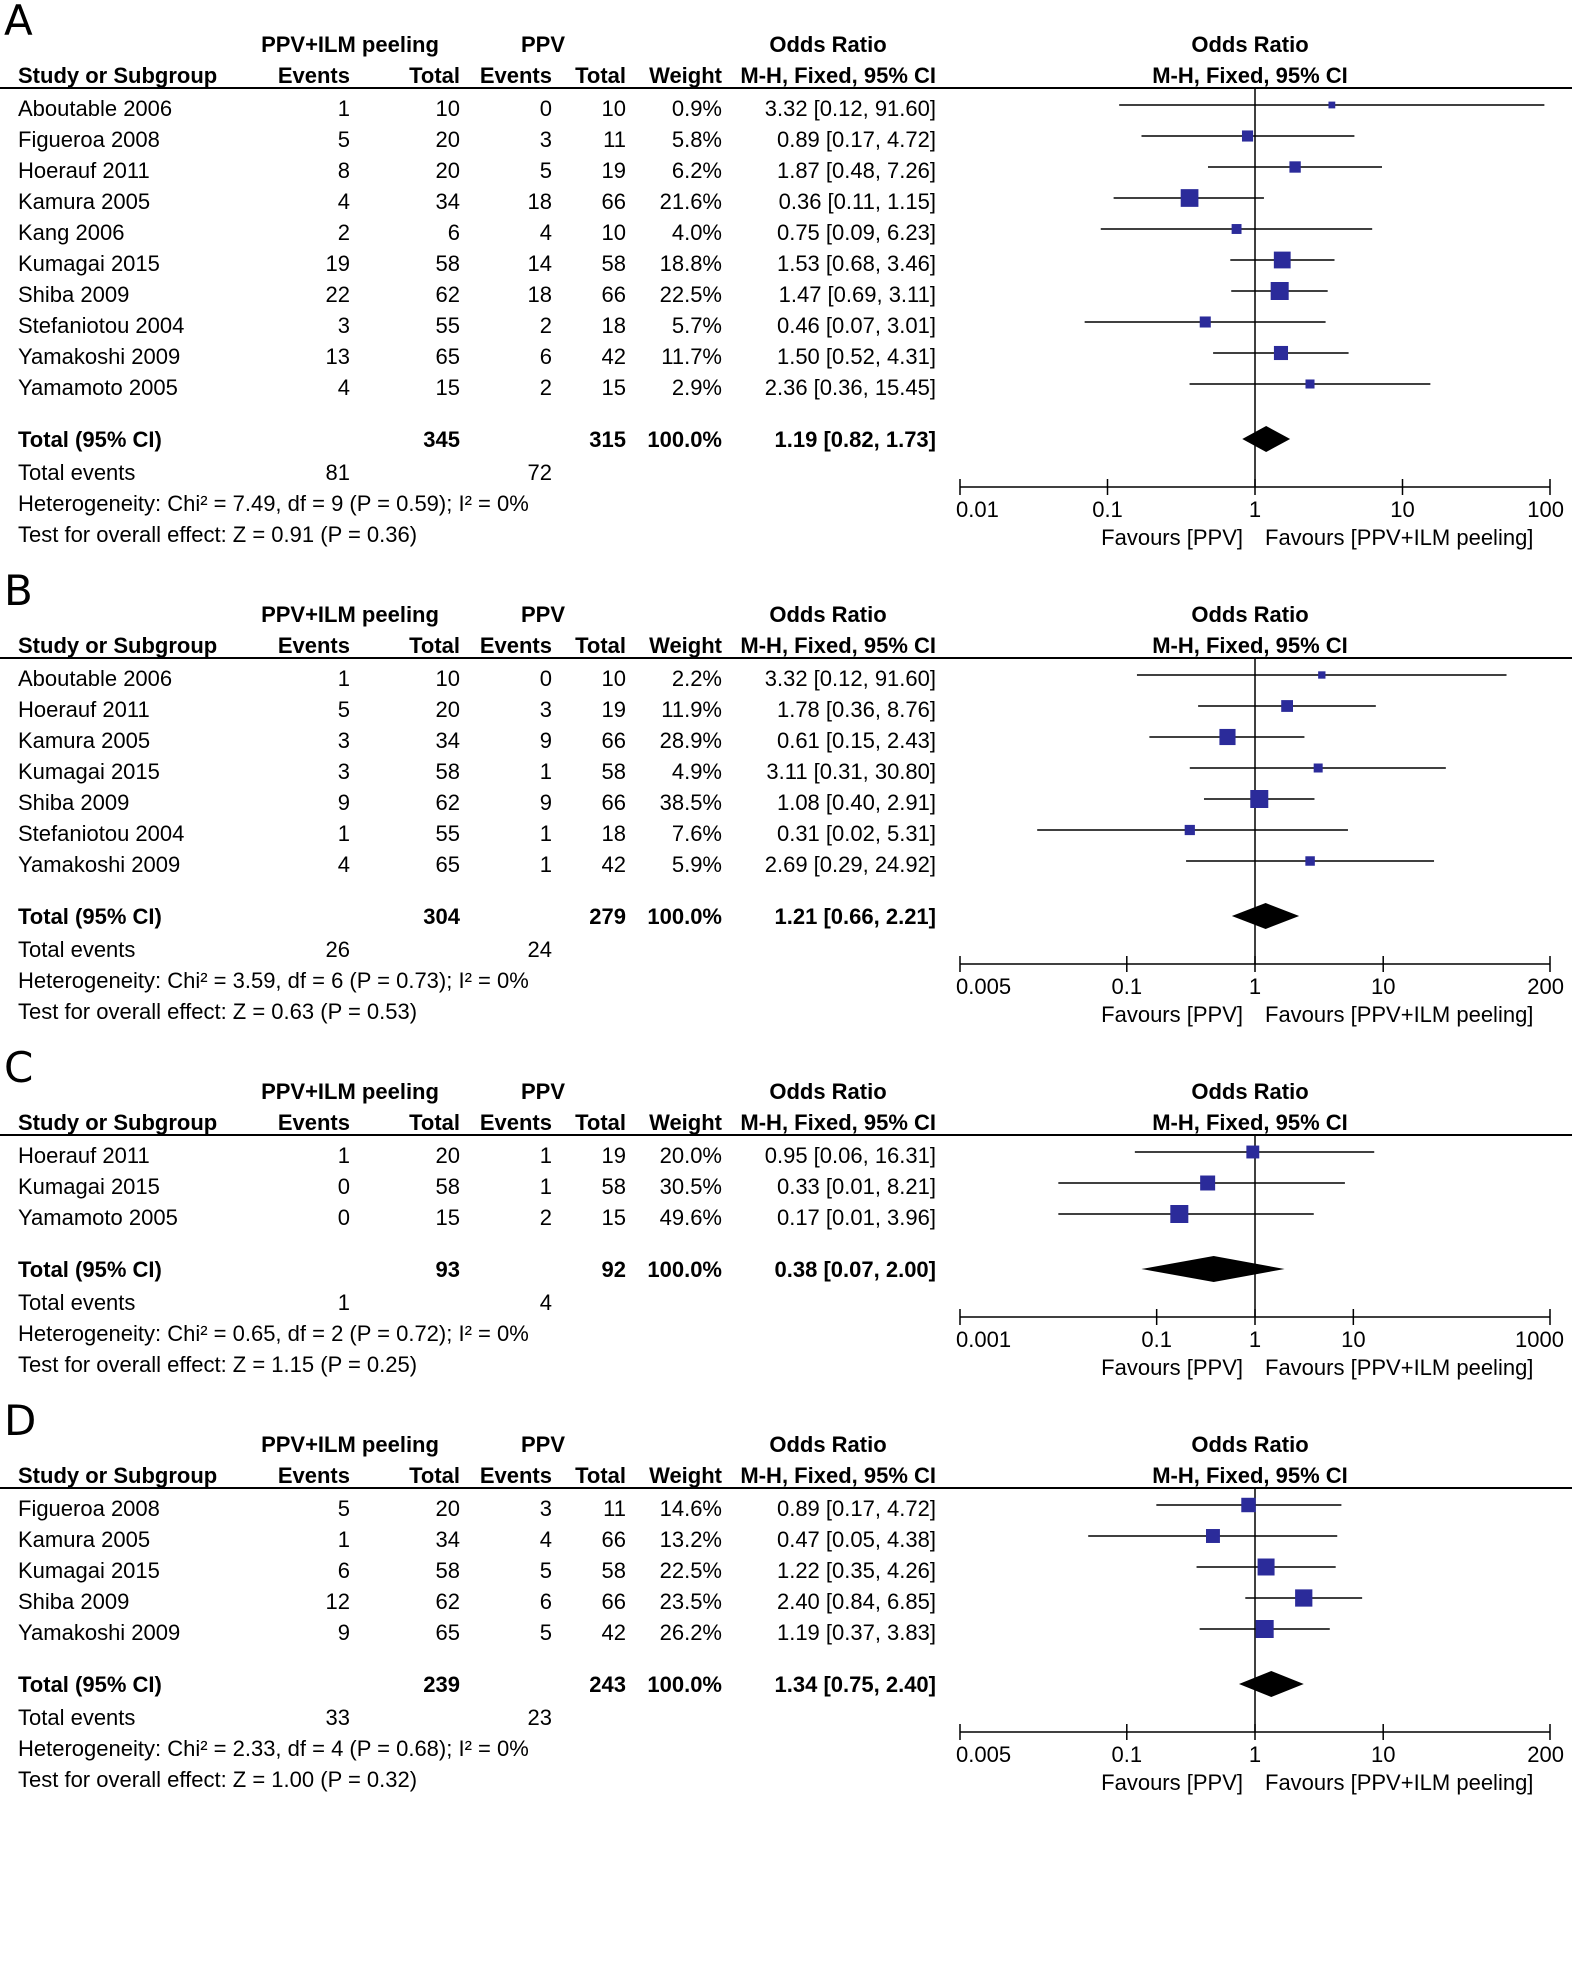  What do you see at coordinates (18, 590) in the screenshot?
I see `panel-letter: B` at bounding box center [18, 590].